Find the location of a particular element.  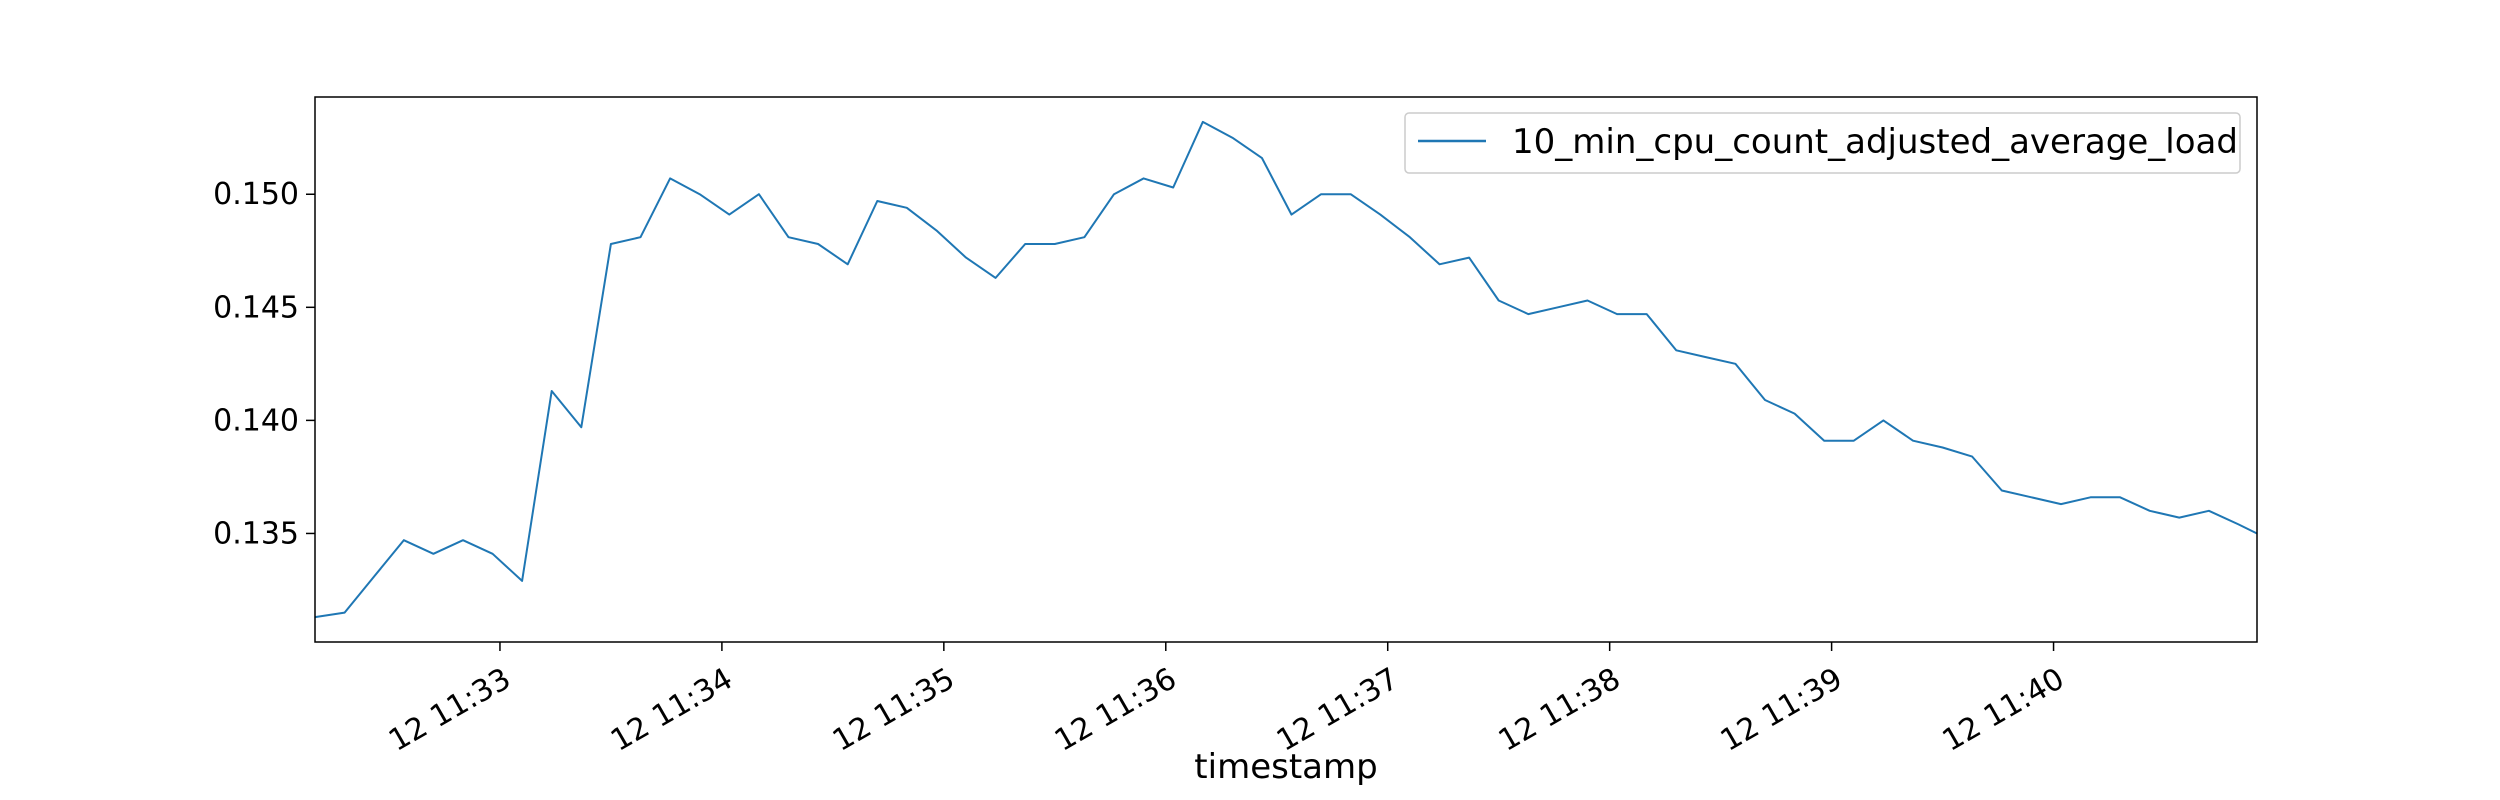

y-axis-ticks: 0.135 0.140 0.145 0.150 is located at coordinates (264, 364).